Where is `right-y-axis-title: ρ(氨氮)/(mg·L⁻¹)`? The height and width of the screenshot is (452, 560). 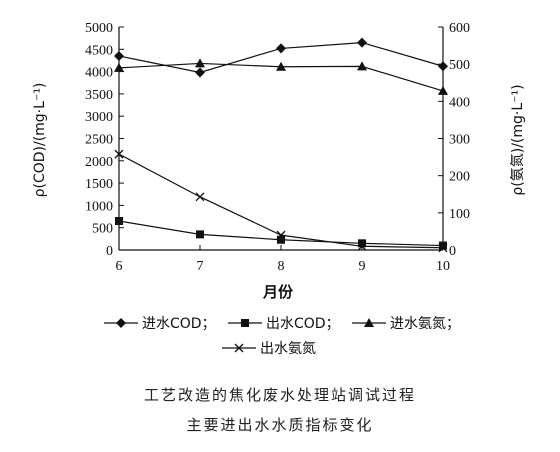 right-y-axis-title: ρ(氨氮)/(mg·L⁻¹) is located at coordinates (518, 139).